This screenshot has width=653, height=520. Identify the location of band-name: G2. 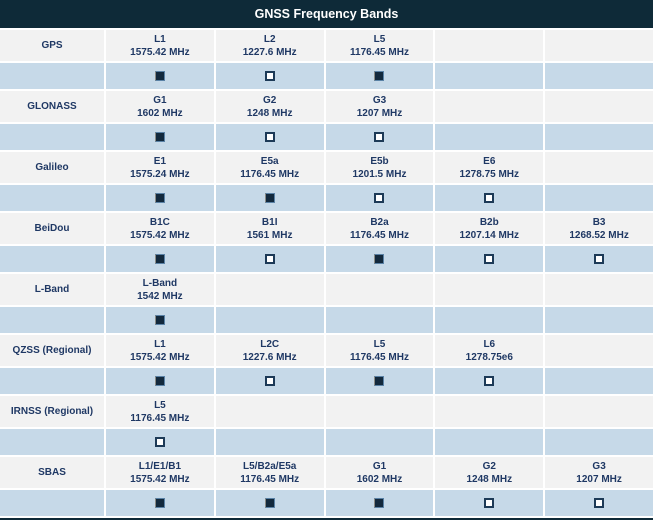
(489, 466).